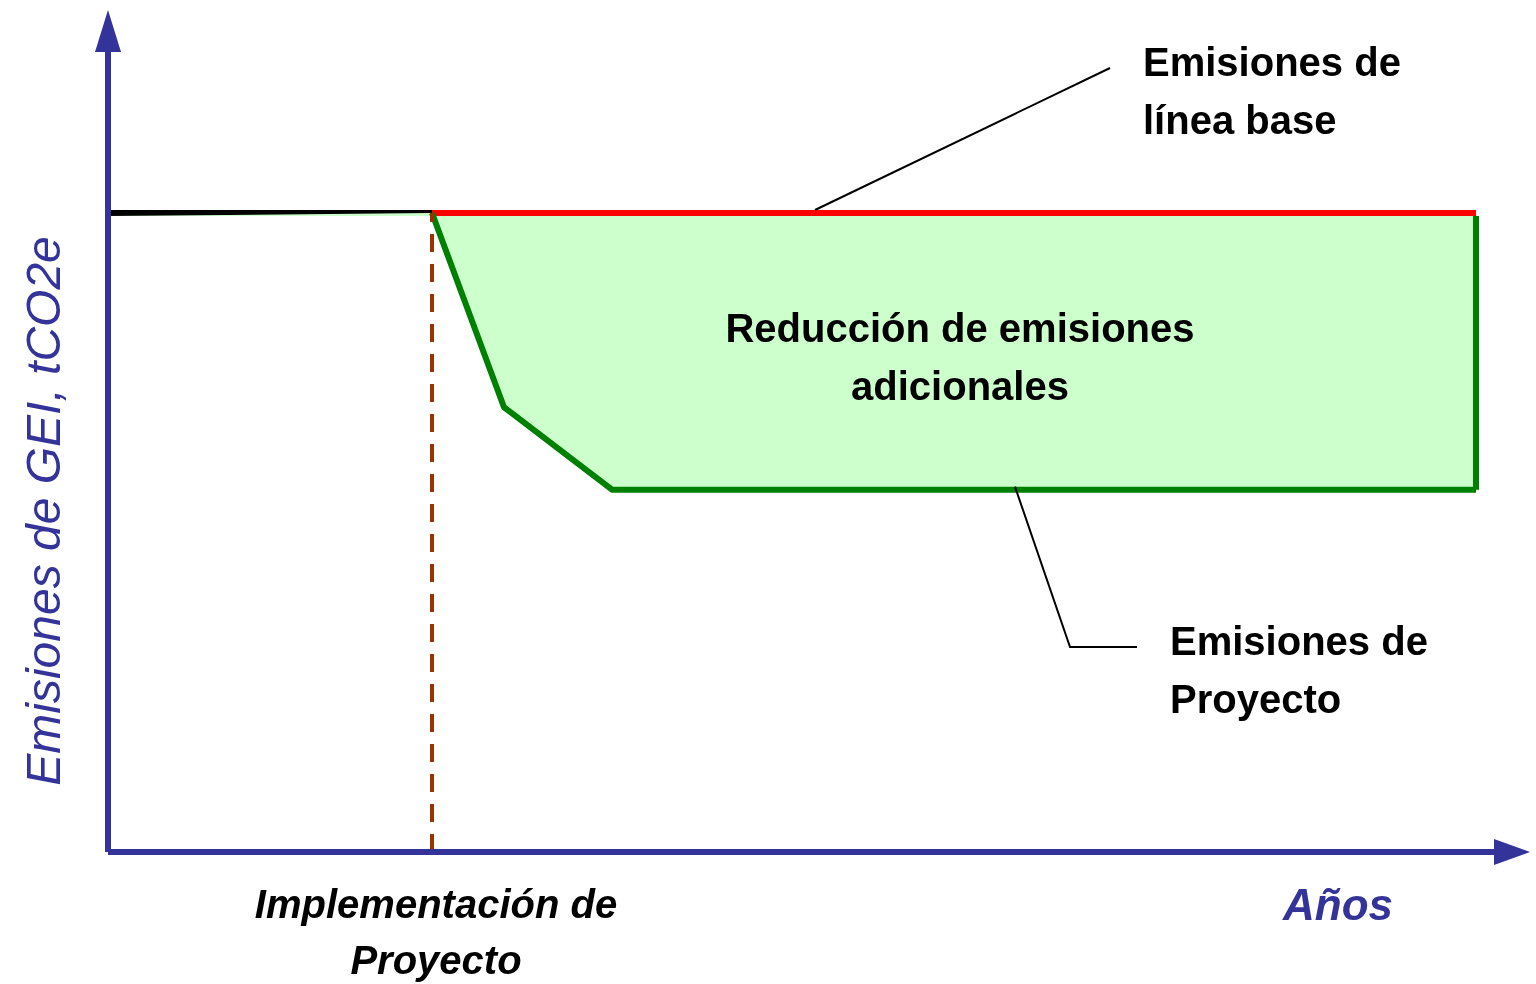 The height and width of the screenshot is (984, 1536). What do you see at coordinates (43, 511) in the screenshot?
I see `y-axis-title: Emisiones de GEI, tCO2e` at bounding box center [43, 511].